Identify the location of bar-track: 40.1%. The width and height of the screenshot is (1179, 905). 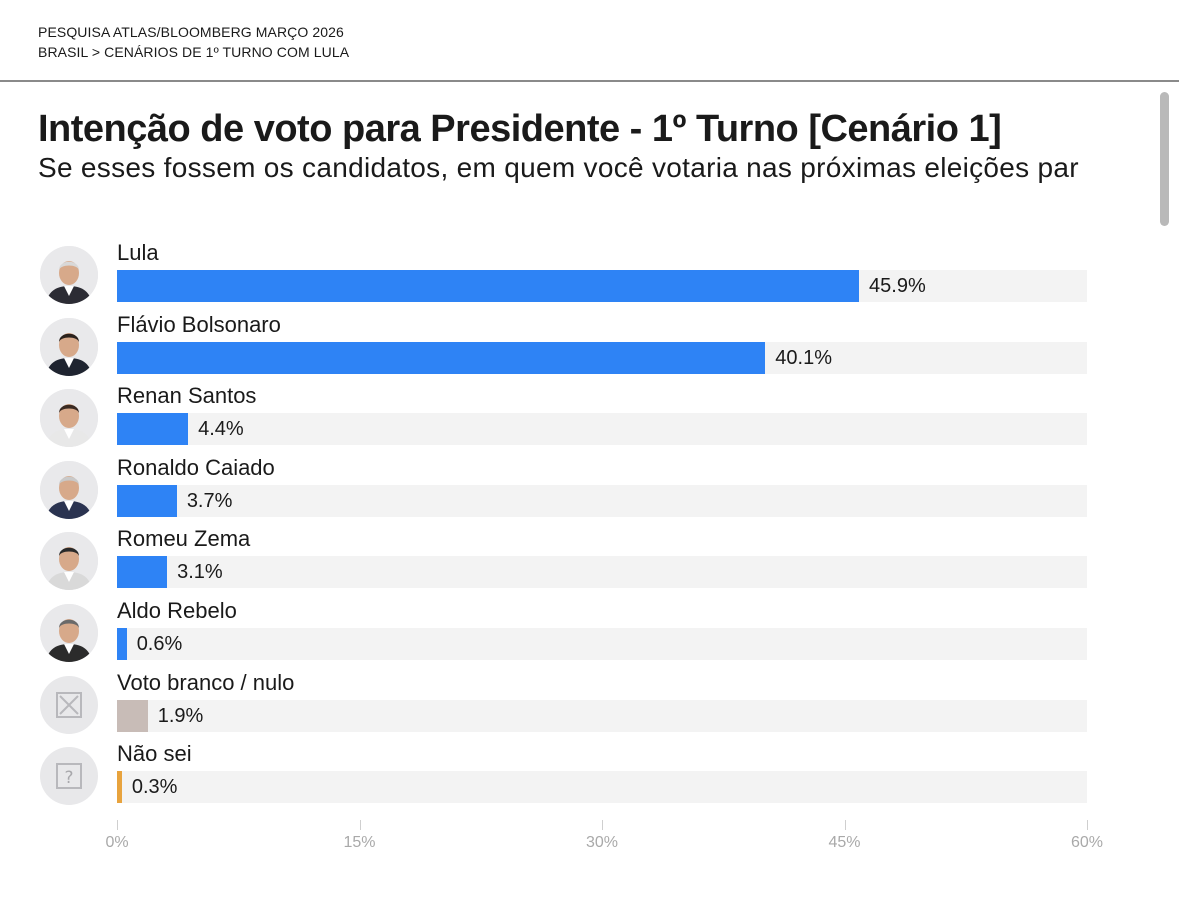
(602, 357).